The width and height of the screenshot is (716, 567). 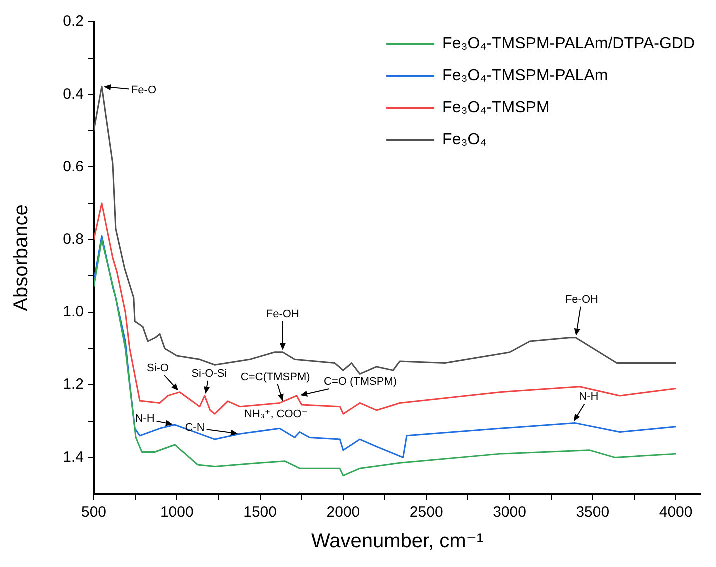 What do you see at coordinates (73, 94) in the screenshot?
I see `y-tick-label: 0.4` at bounding box center [73, 94].